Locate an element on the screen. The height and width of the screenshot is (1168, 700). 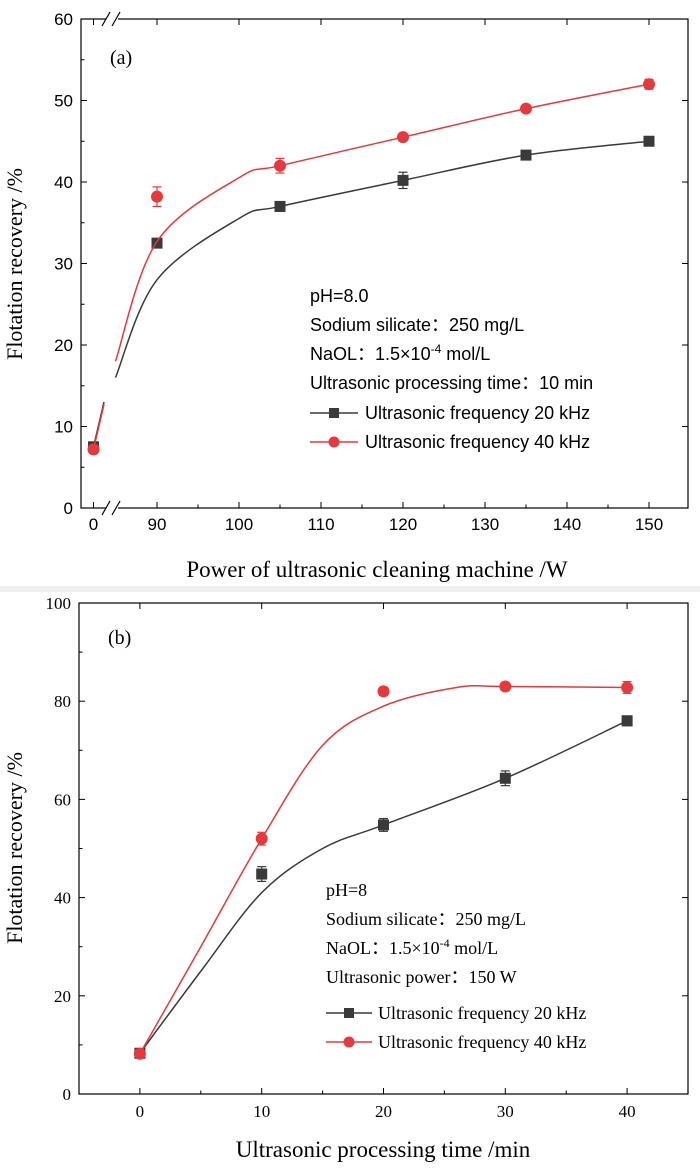
panel-b-ytick-label-0: 0 is located at coordinates (67, 1094).